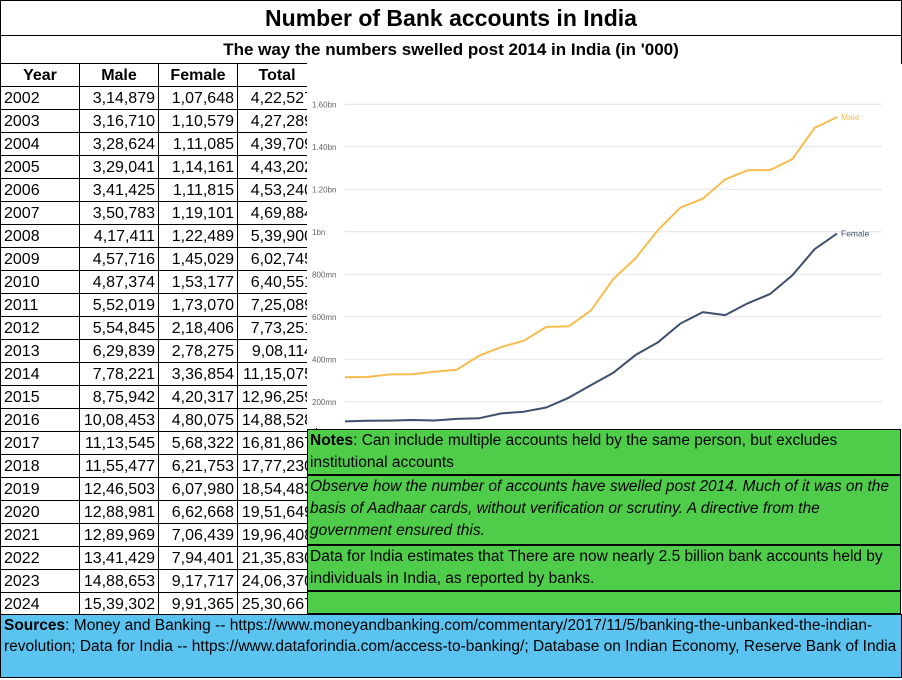 The image size is (902, 680). I want to click on cell-female: 2,78,275, so click(198, 351).